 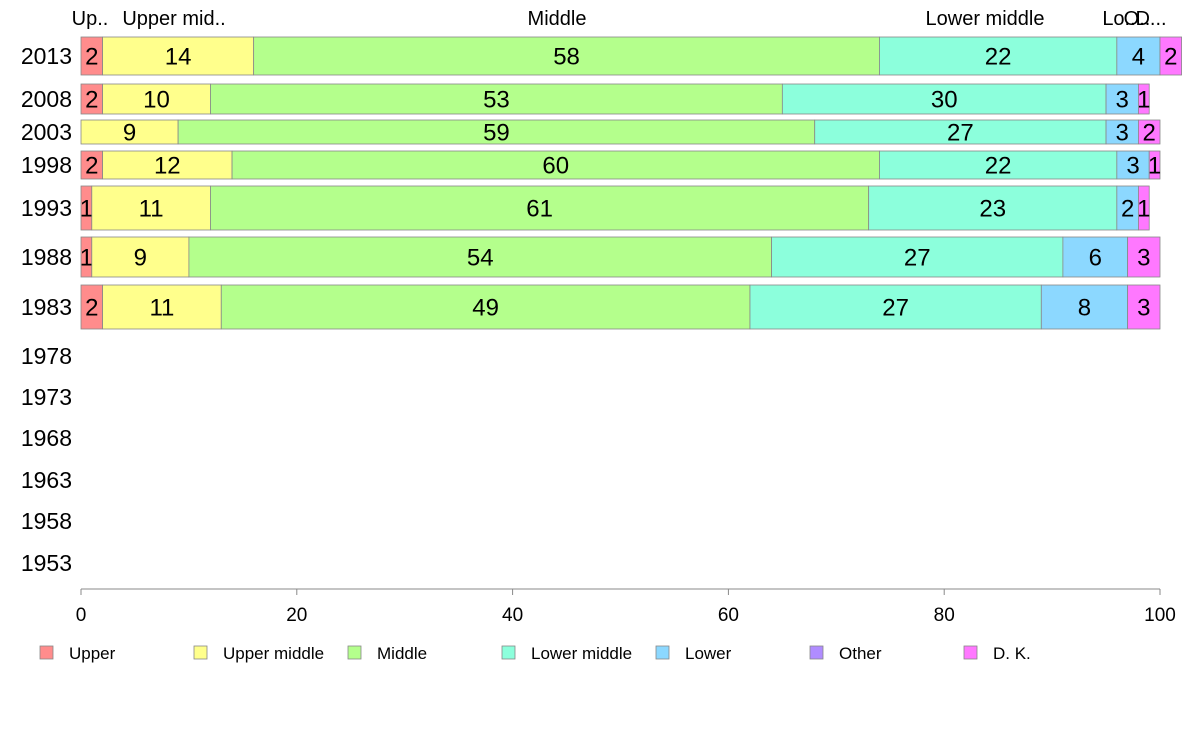 I want to click on legend-swatch-upper, so click(x=46, y=652).